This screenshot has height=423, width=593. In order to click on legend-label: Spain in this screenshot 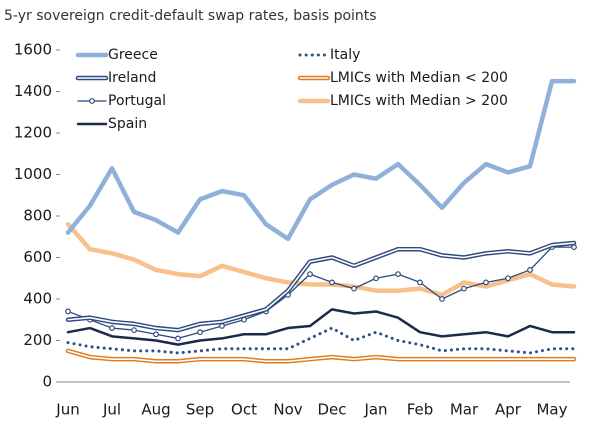, I will do `click(127, 124)`.